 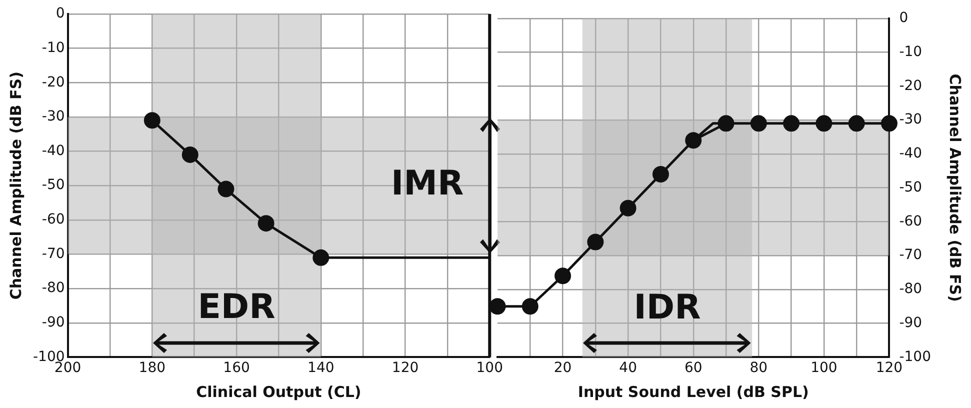 I want to click on y-axis-title: Channel Amplitude (dB FS), so click(x=15, y=186).